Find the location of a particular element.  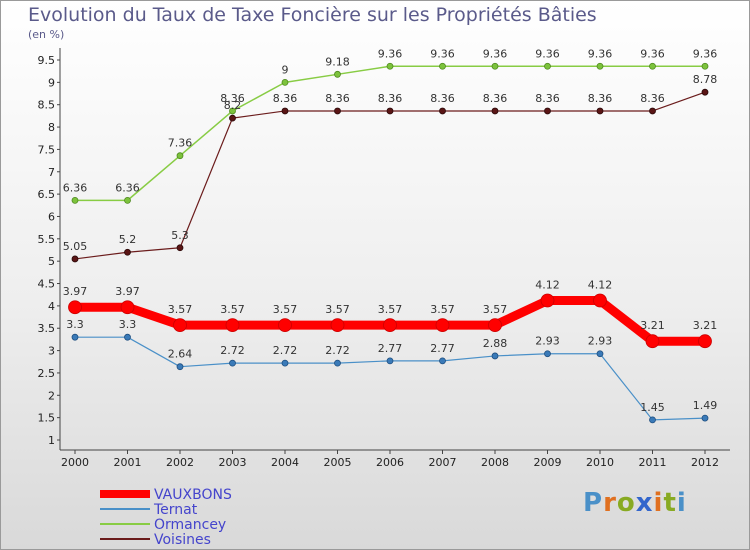

x-tick-label: 2000 is located at coordinates (75, 462).